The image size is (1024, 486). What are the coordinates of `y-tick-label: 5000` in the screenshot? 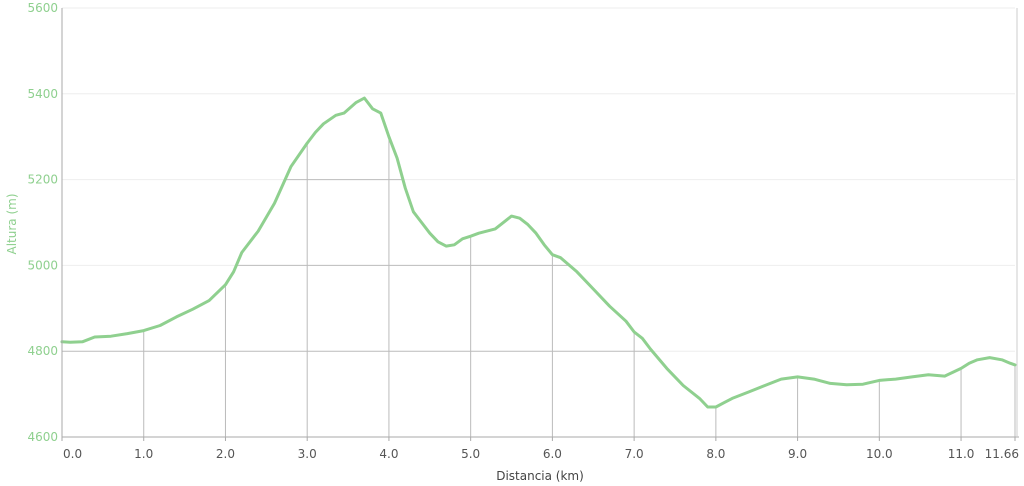 It's located at (42, 265).